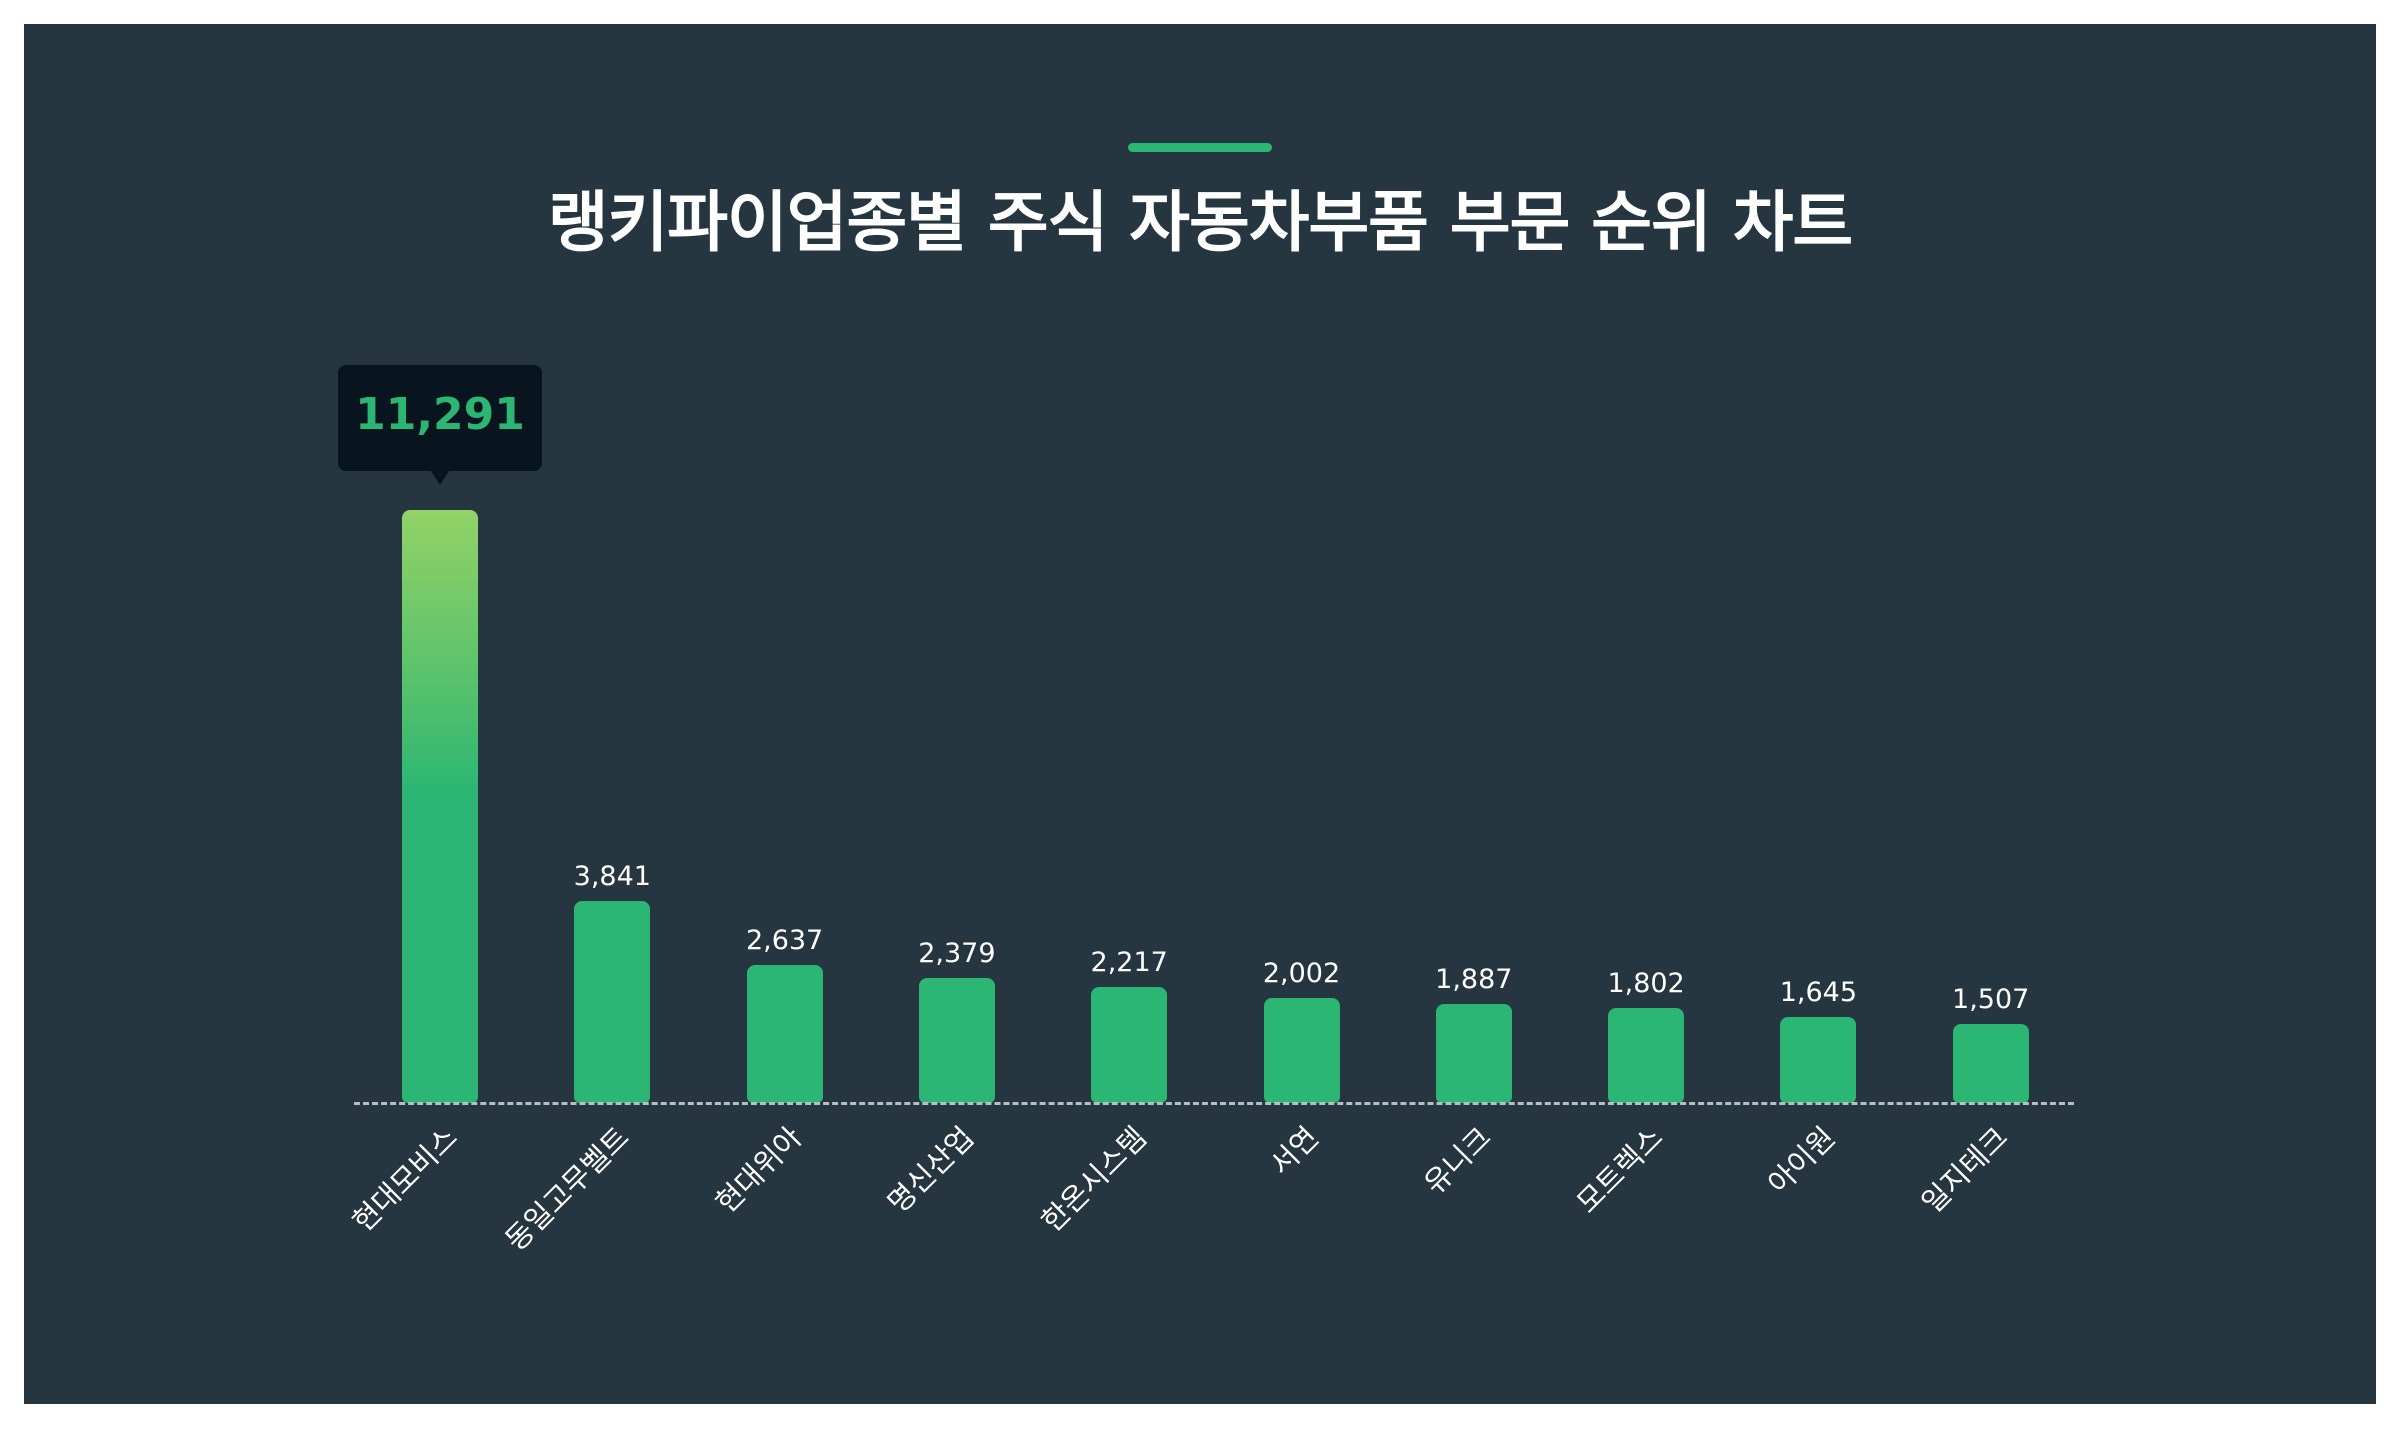 The height and width of the screenshot is (1440, 2400). I want to click on value-tooltip: 11,291, so click(440, 425).